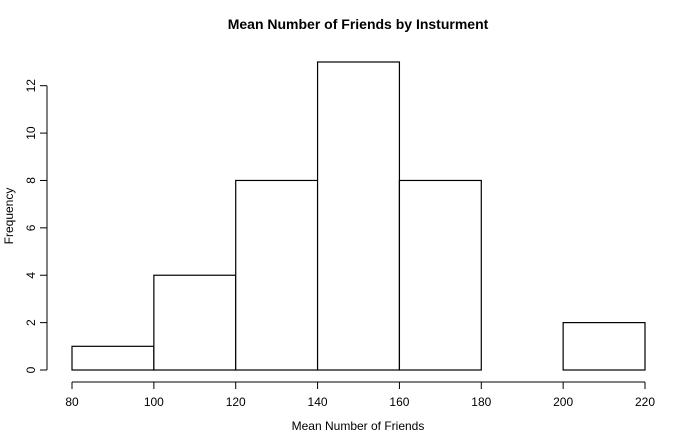 The height and width of the screenshot is (442, 691). Describe the element at coordinates (360, 395) in the screenshot. I see `x-axis: 80 100 120 140 160 180 200 220` at that location.